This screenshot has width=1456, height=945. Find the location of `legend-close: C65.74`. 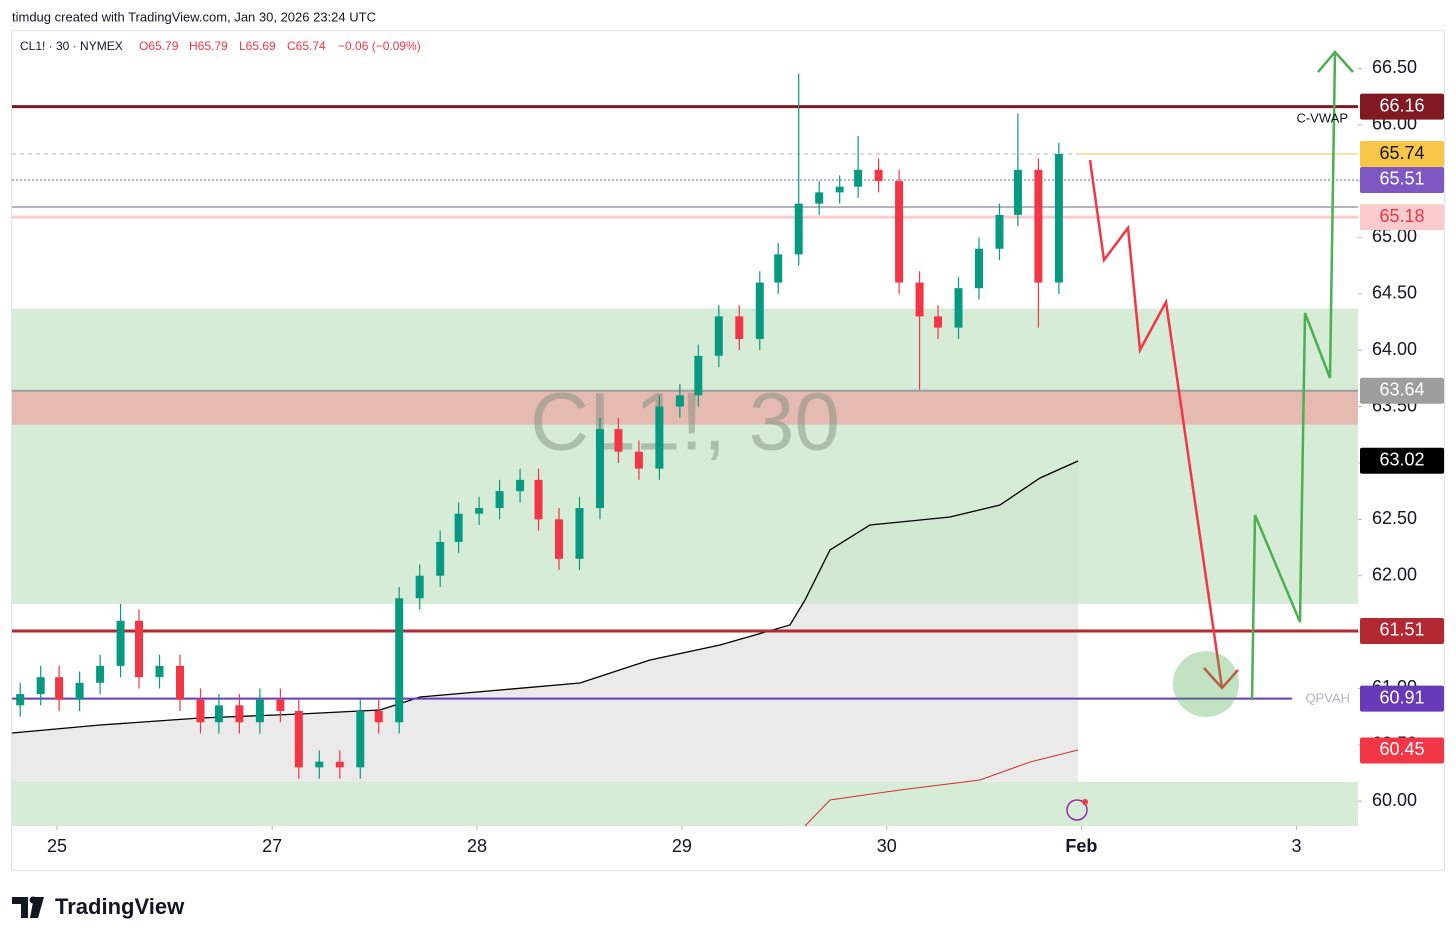

legend-close: C65.74 is located at coordinates (306, 46).